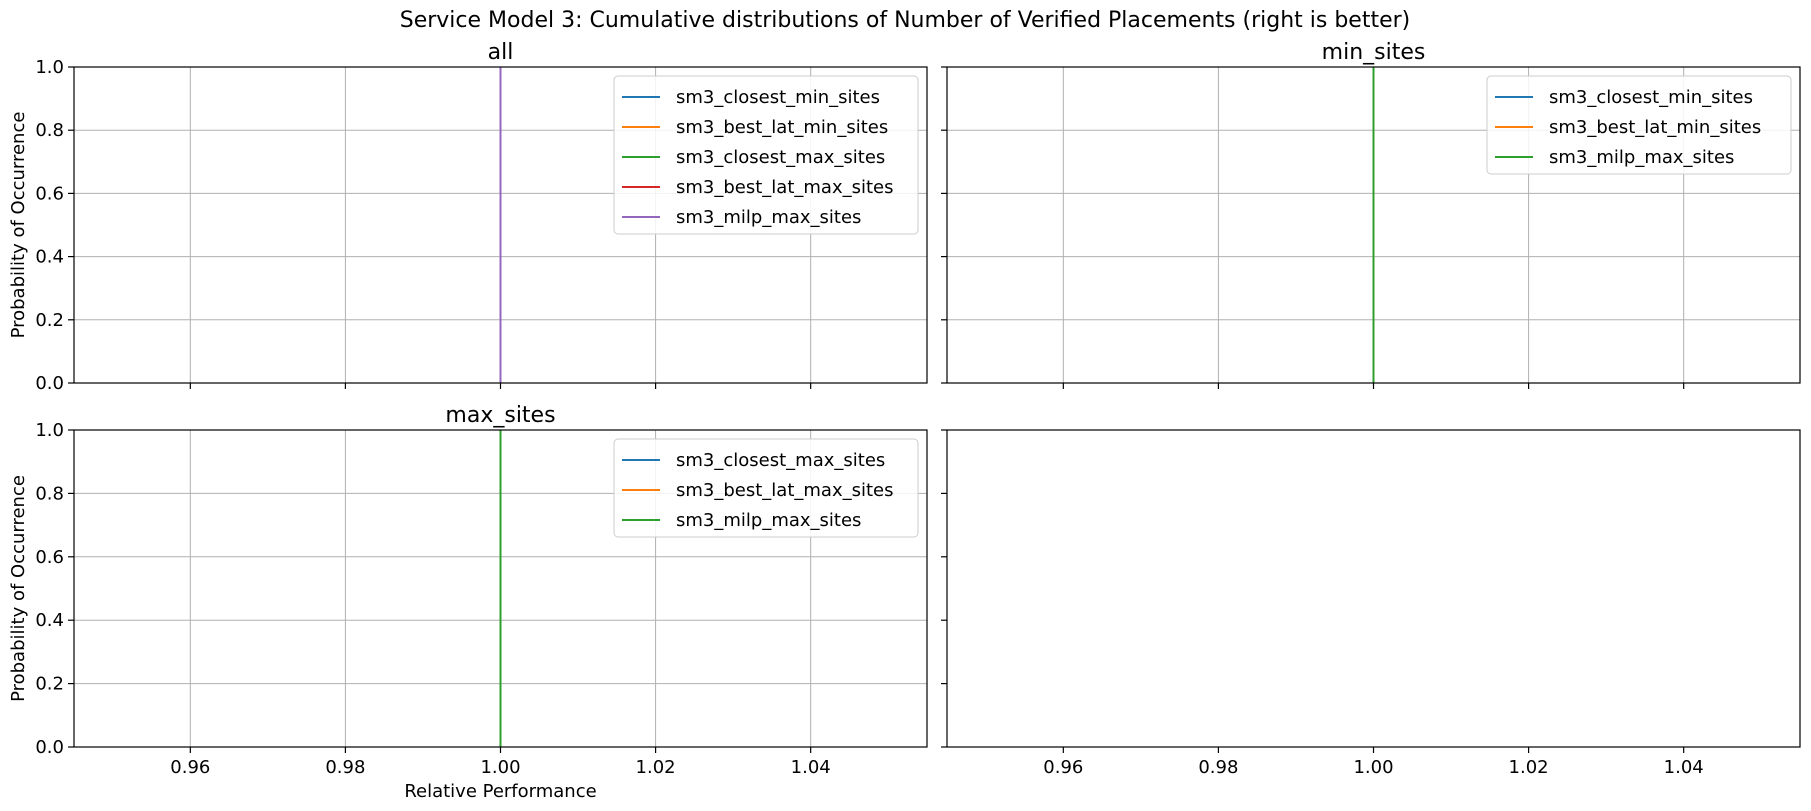 The image size is (1811, 811). What do you see at coordinates (500, 415) in the screenshot?
I see `subplot-title: max_sites` at bounding box center [500, 415].